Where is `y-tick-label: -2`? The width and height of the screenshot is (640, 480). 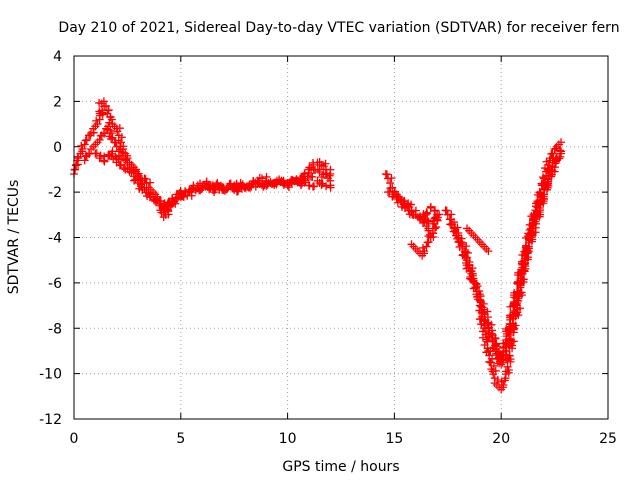 y-tick-label: -2 is located at coordinates (55, 193).